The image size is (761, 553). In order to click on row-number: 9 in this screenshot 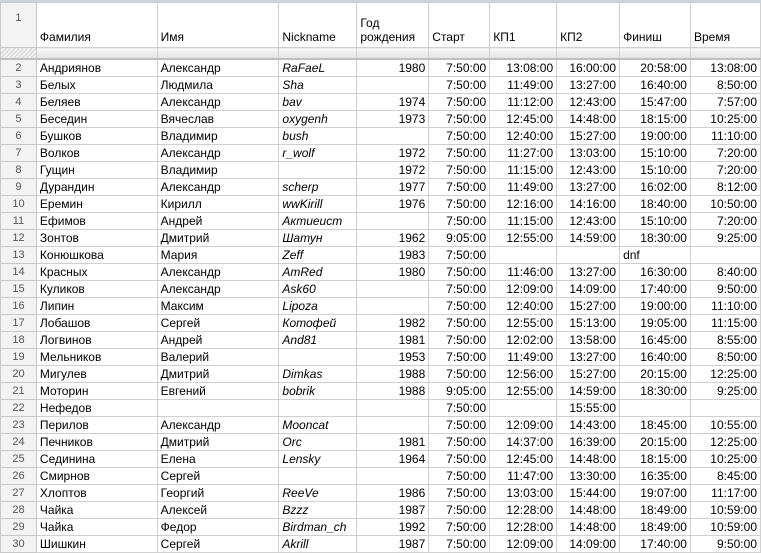, I will do `click(18, 187)`.